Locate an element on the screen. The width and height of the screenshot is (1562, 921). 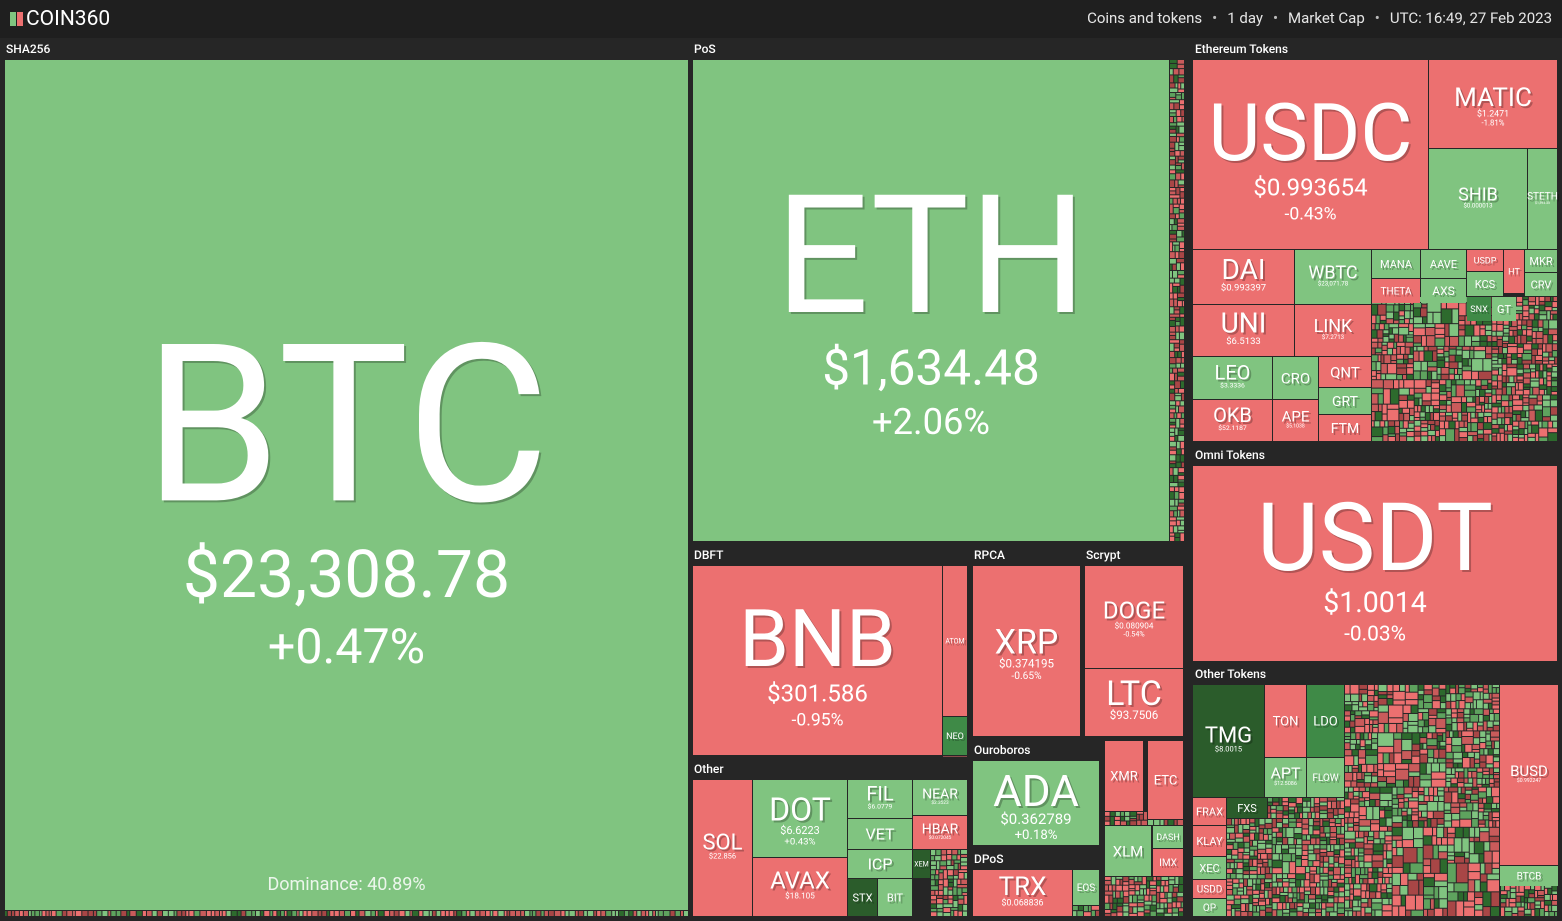
coin-tile: USDD is located at coordinates (1209, 889).